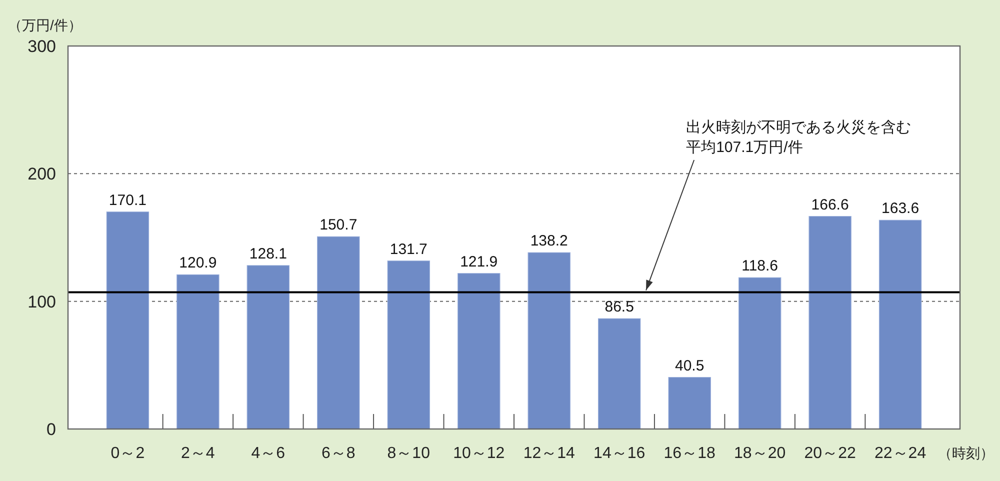 This screenshot has height=481, width=1000. I want to click on x-tick-label: 4～6, so click(268, 453).